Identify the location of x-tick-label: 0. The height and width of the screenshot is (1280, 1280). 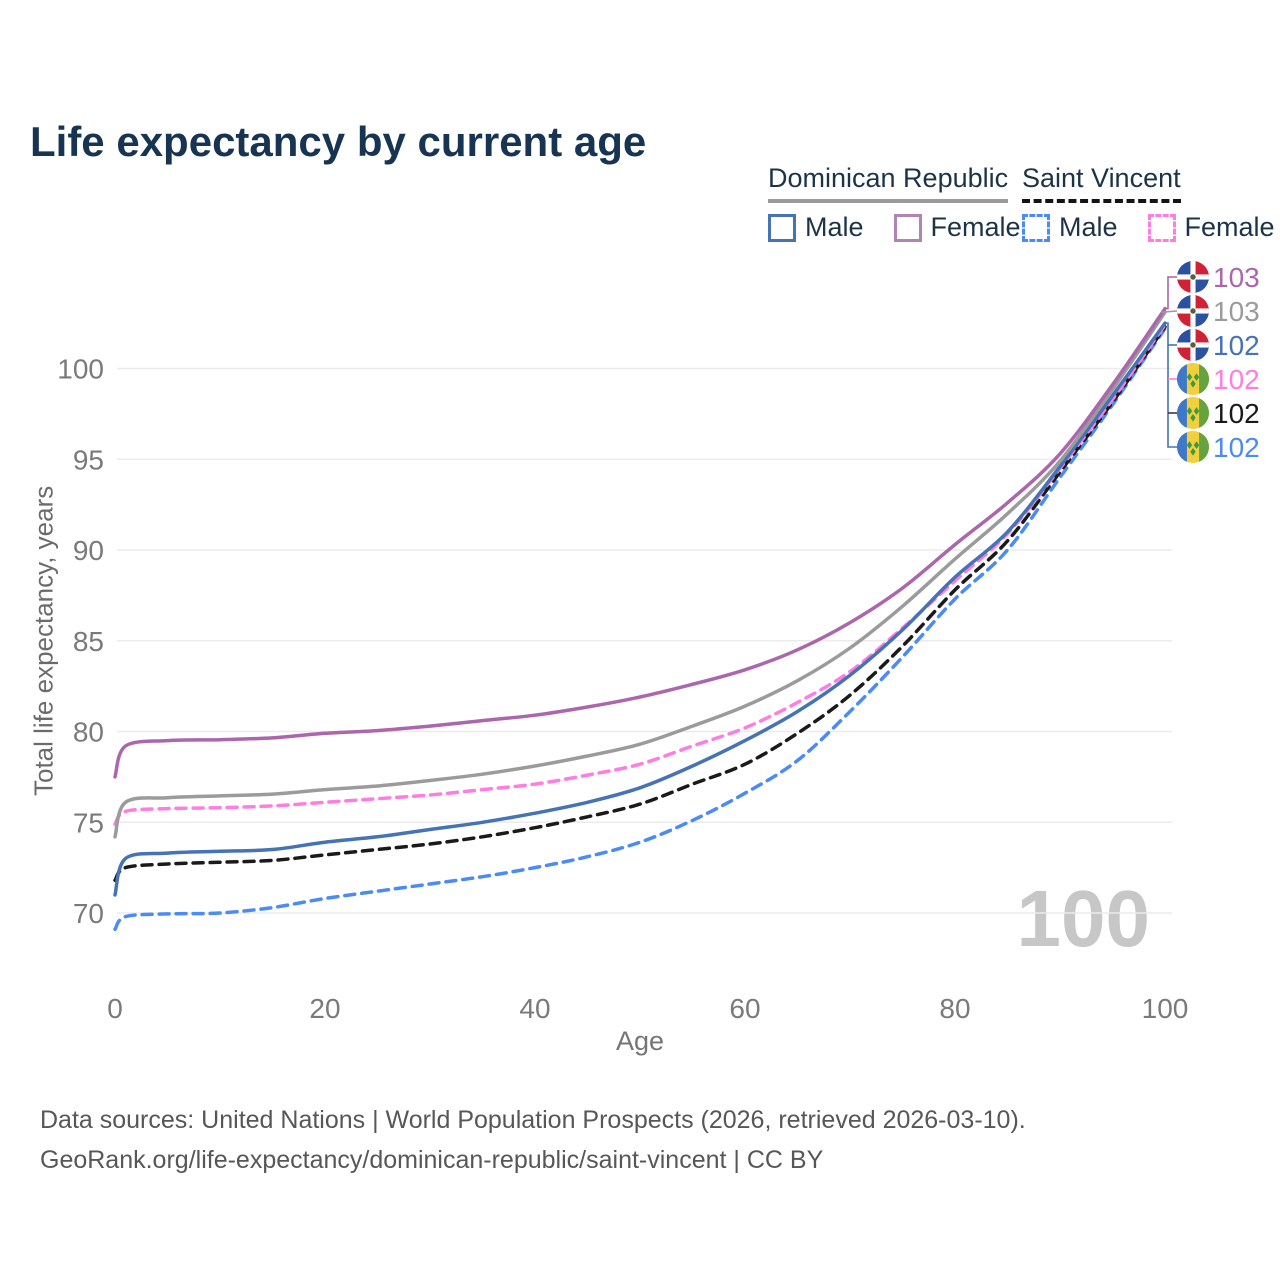
(115, 1008).